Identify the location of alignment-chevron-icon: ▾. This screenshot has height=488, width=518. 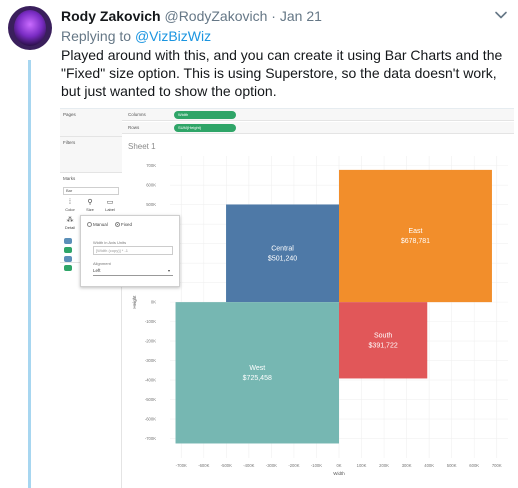
(168, 270).